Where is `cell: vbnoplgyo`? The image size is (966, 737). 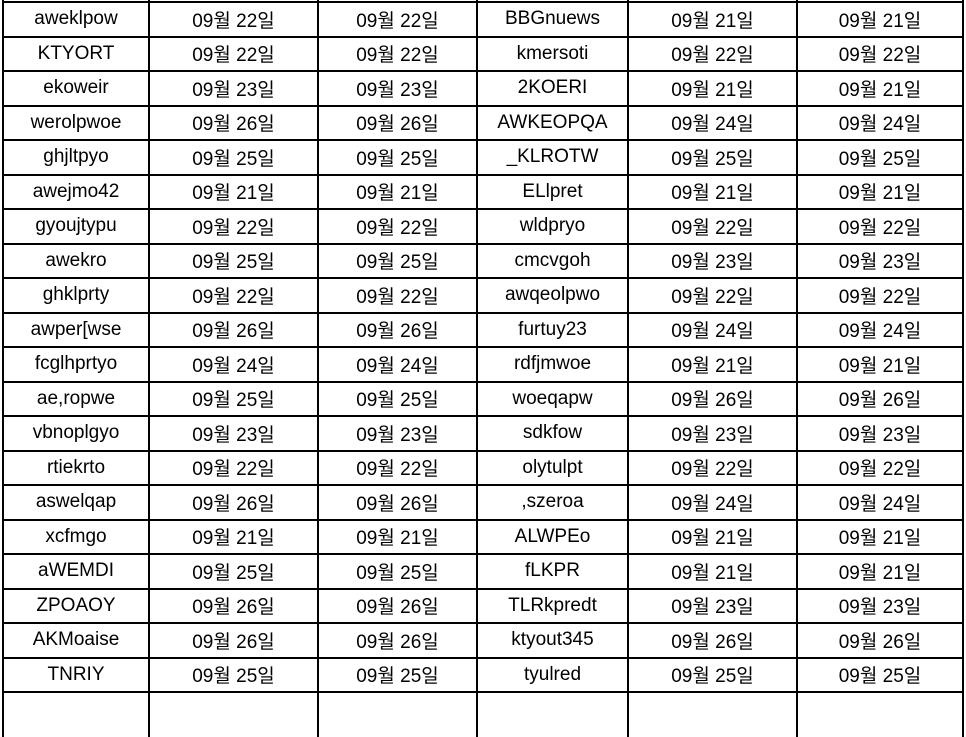
cell: vbnoplgyo is located at coordinates (76, 433).